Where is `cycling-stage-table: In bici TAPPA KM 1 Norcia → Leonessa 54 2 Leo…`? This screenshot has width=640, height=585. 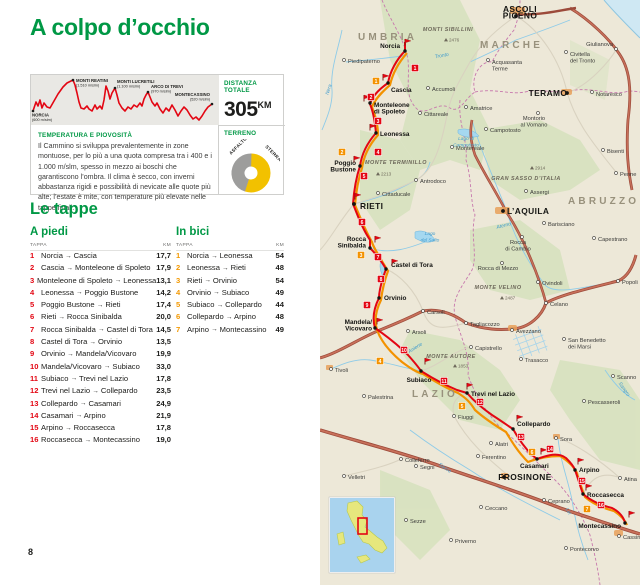 cycling-stage-table: In bici TAPPA KM 1 Norcia → Leonessa 54 2 Leo… is located at coordinates (230, 281).